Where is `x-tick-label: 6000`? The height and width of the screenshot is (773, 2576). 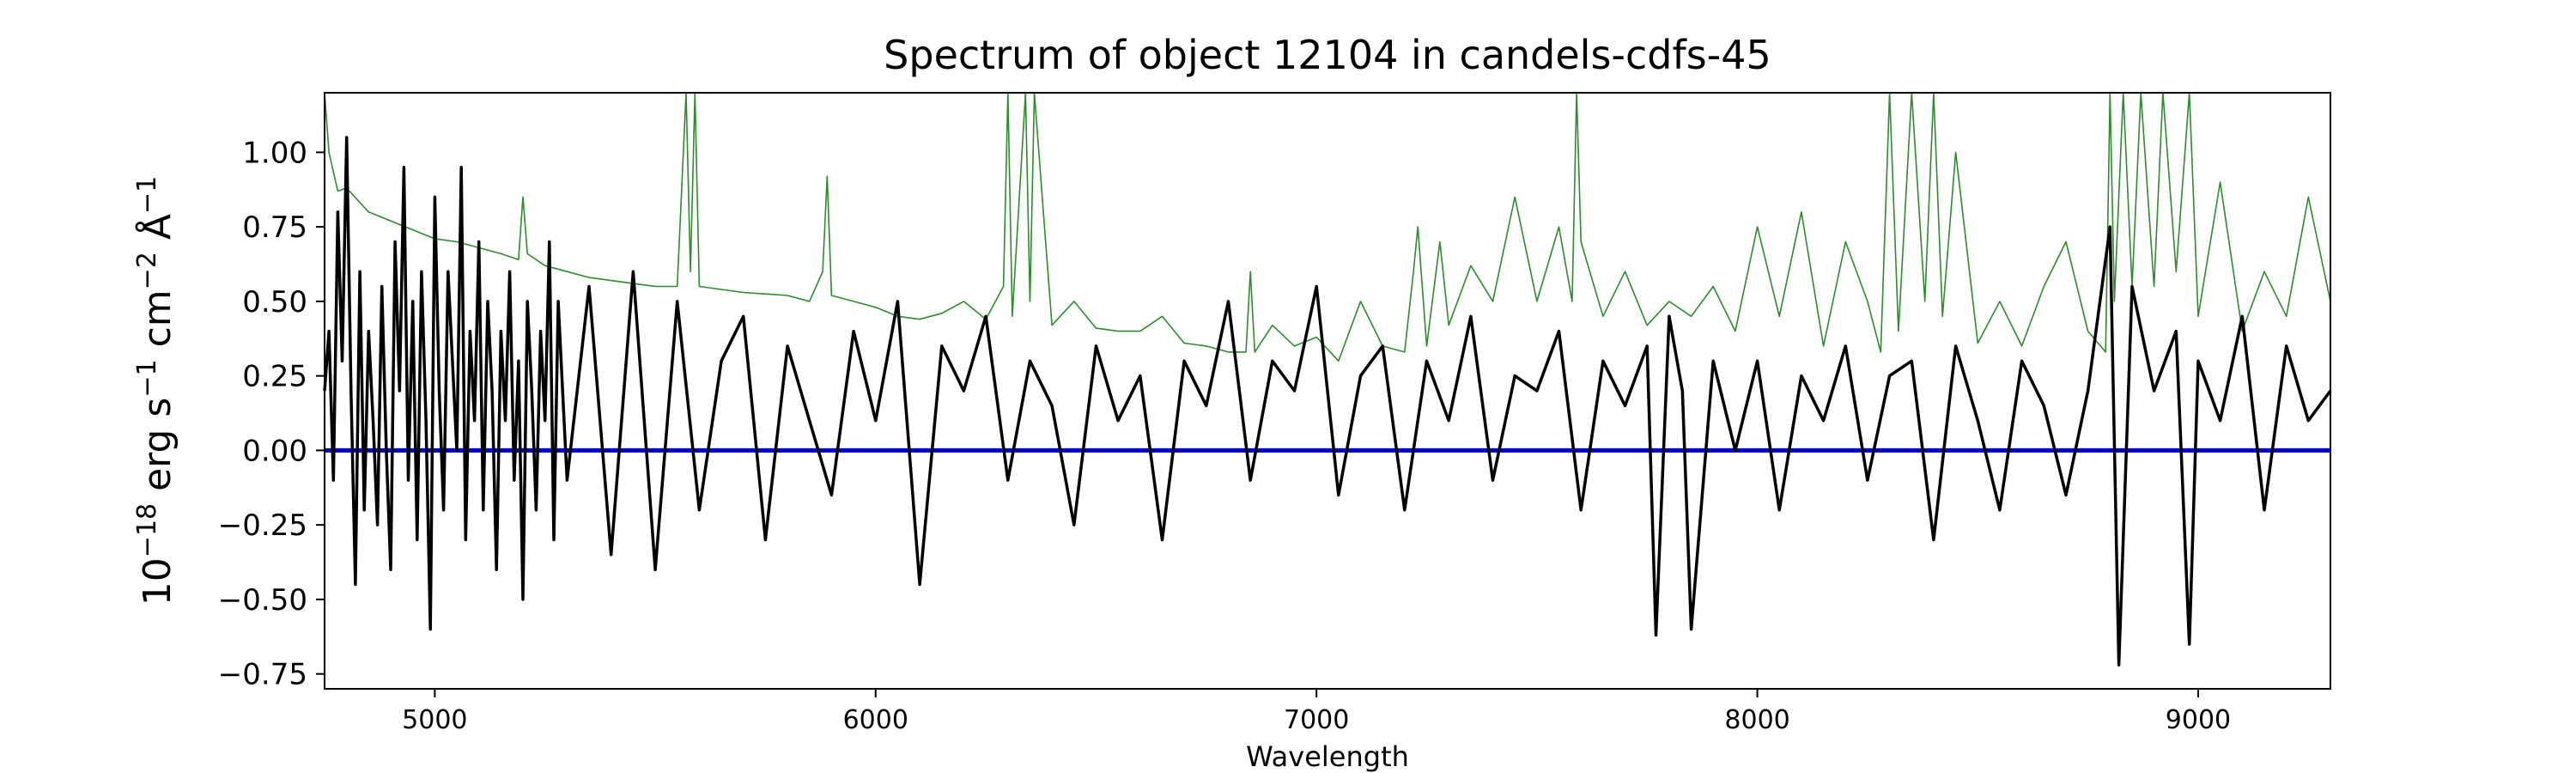 x-tick-label: 6000 is located at coordinates (876, 720).